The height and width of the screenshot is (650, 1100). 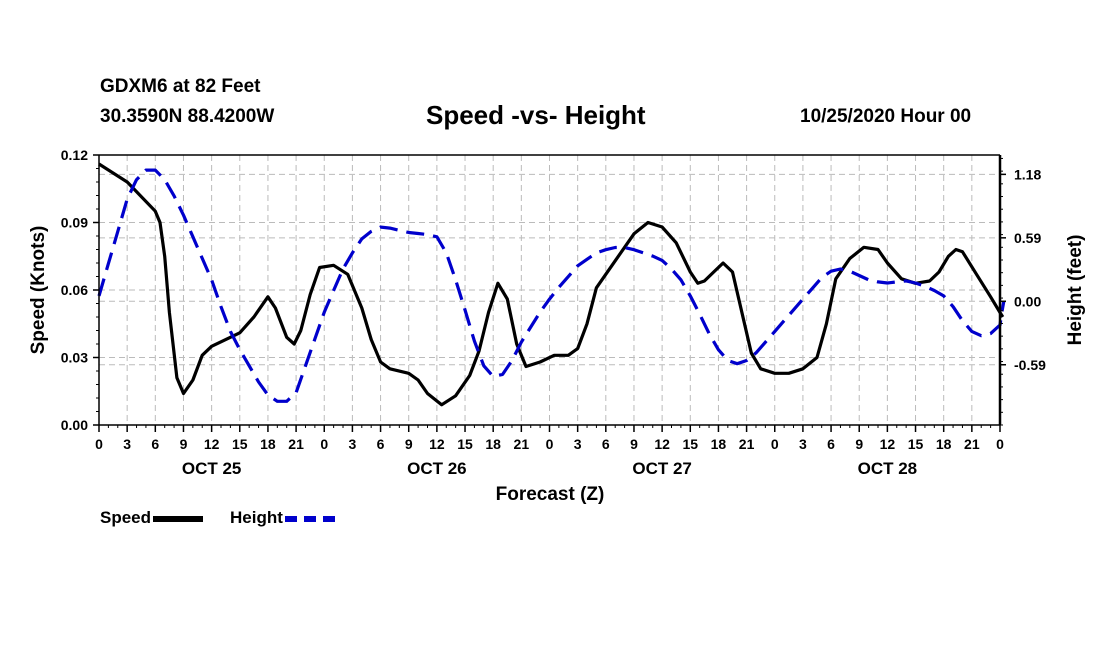 I want to click on day-label: OCT 25, so click(x=212, y=468).